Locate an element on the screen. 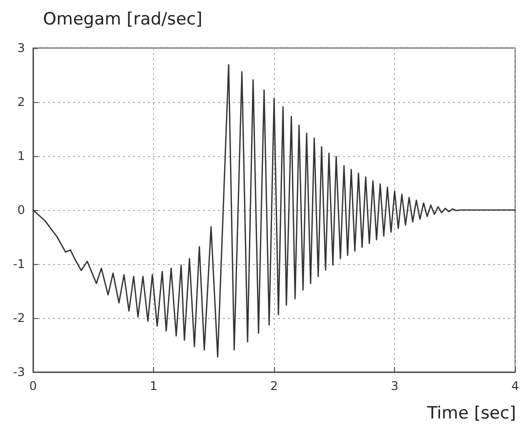  x-tick-label: 4 is located at coordinates (515, 386).